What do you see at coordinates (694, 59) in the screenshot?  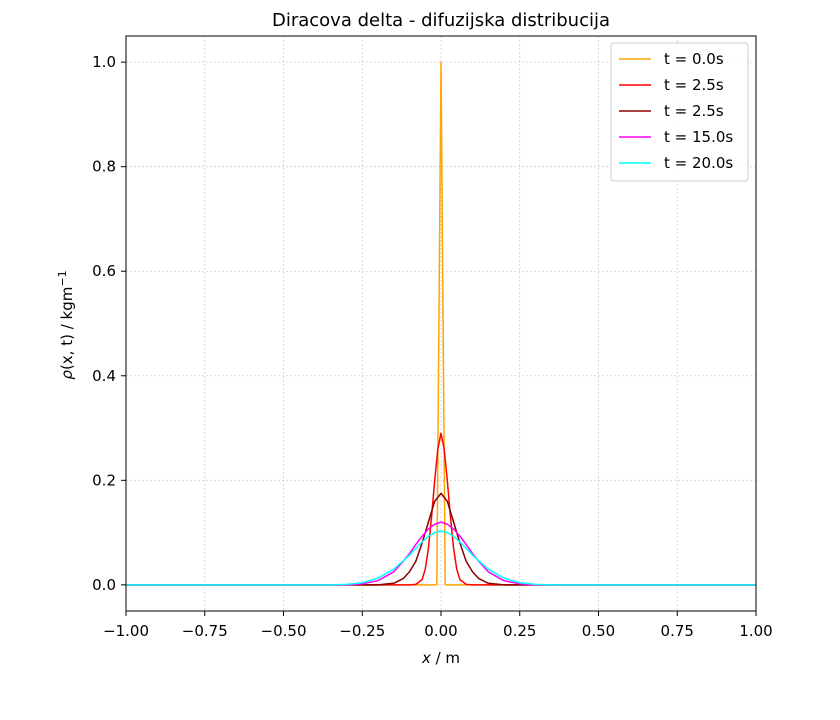 I see `legend-label: t = 0.0s` at bounding box center [694, 59].